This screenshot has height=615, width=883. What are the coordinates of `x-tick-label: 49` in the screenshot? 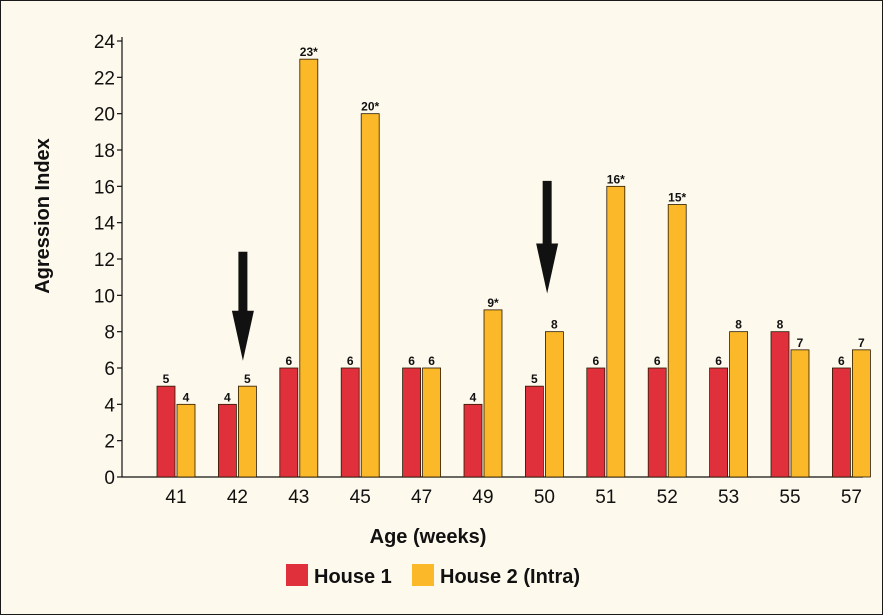 It's located at (482, 497).